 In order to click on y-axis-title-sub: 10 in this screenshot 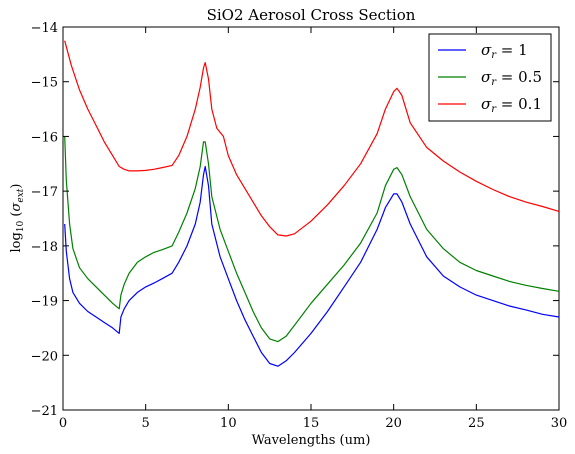, I will do `click(21, 226)`.